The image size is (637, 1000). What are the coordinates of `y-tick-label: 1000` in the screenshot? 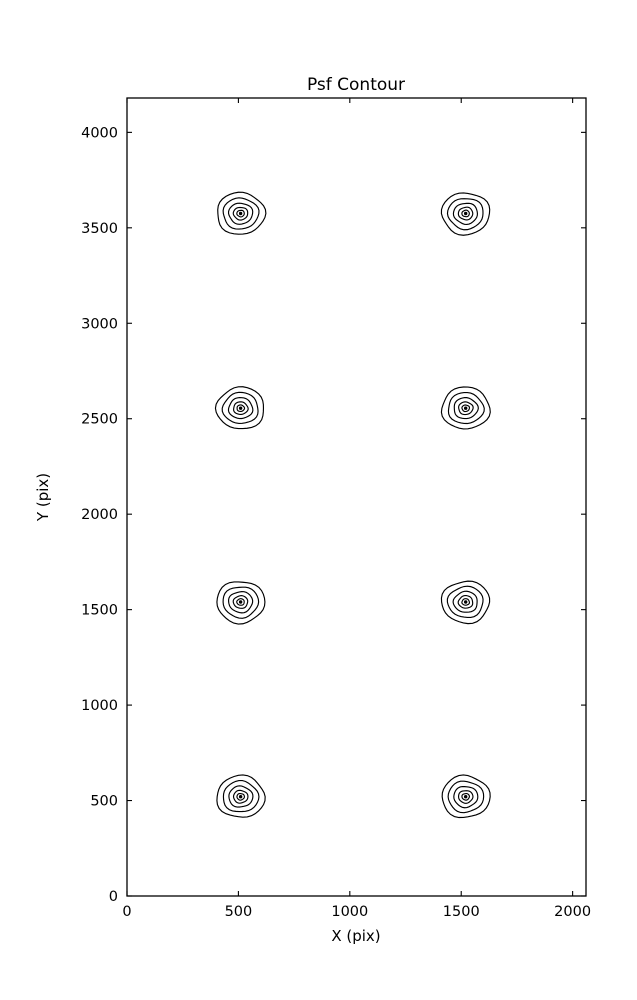 It's located at (99, 706).